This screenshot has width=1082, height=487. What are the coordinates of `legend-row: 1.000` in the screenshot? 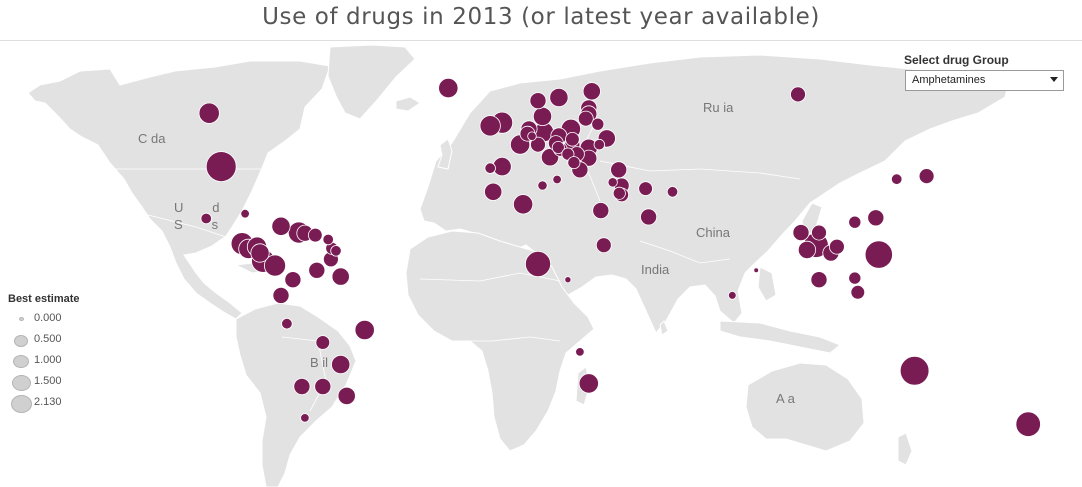 It's located at (53, 360).